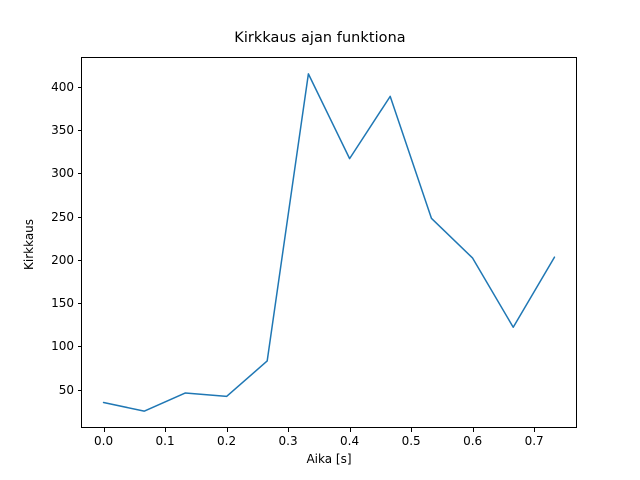 This screenshot has width=640, height=480. Describe the element at coordinates (165, 441) in the screenshot. I see `x-tick-label: 0.1` at that location.